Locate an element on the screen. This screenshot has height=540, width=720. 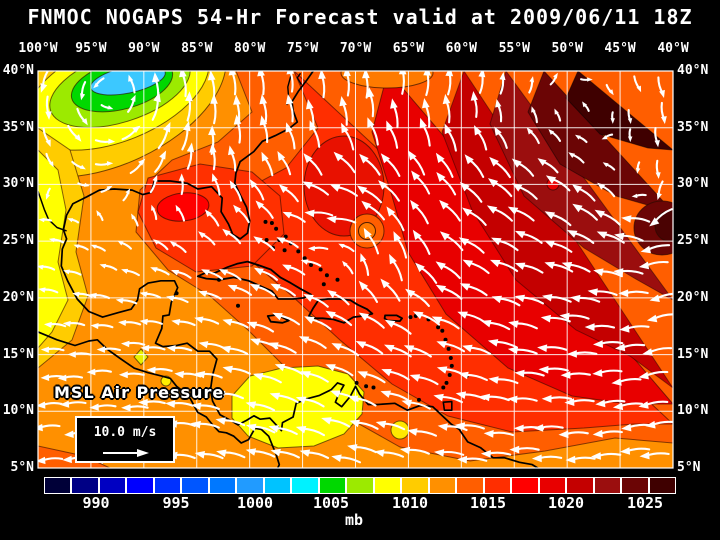
colorbar-tick-labels: 990 995 1000 1005 1010 1015 1020 1025 is located at coordinates (360, 503).